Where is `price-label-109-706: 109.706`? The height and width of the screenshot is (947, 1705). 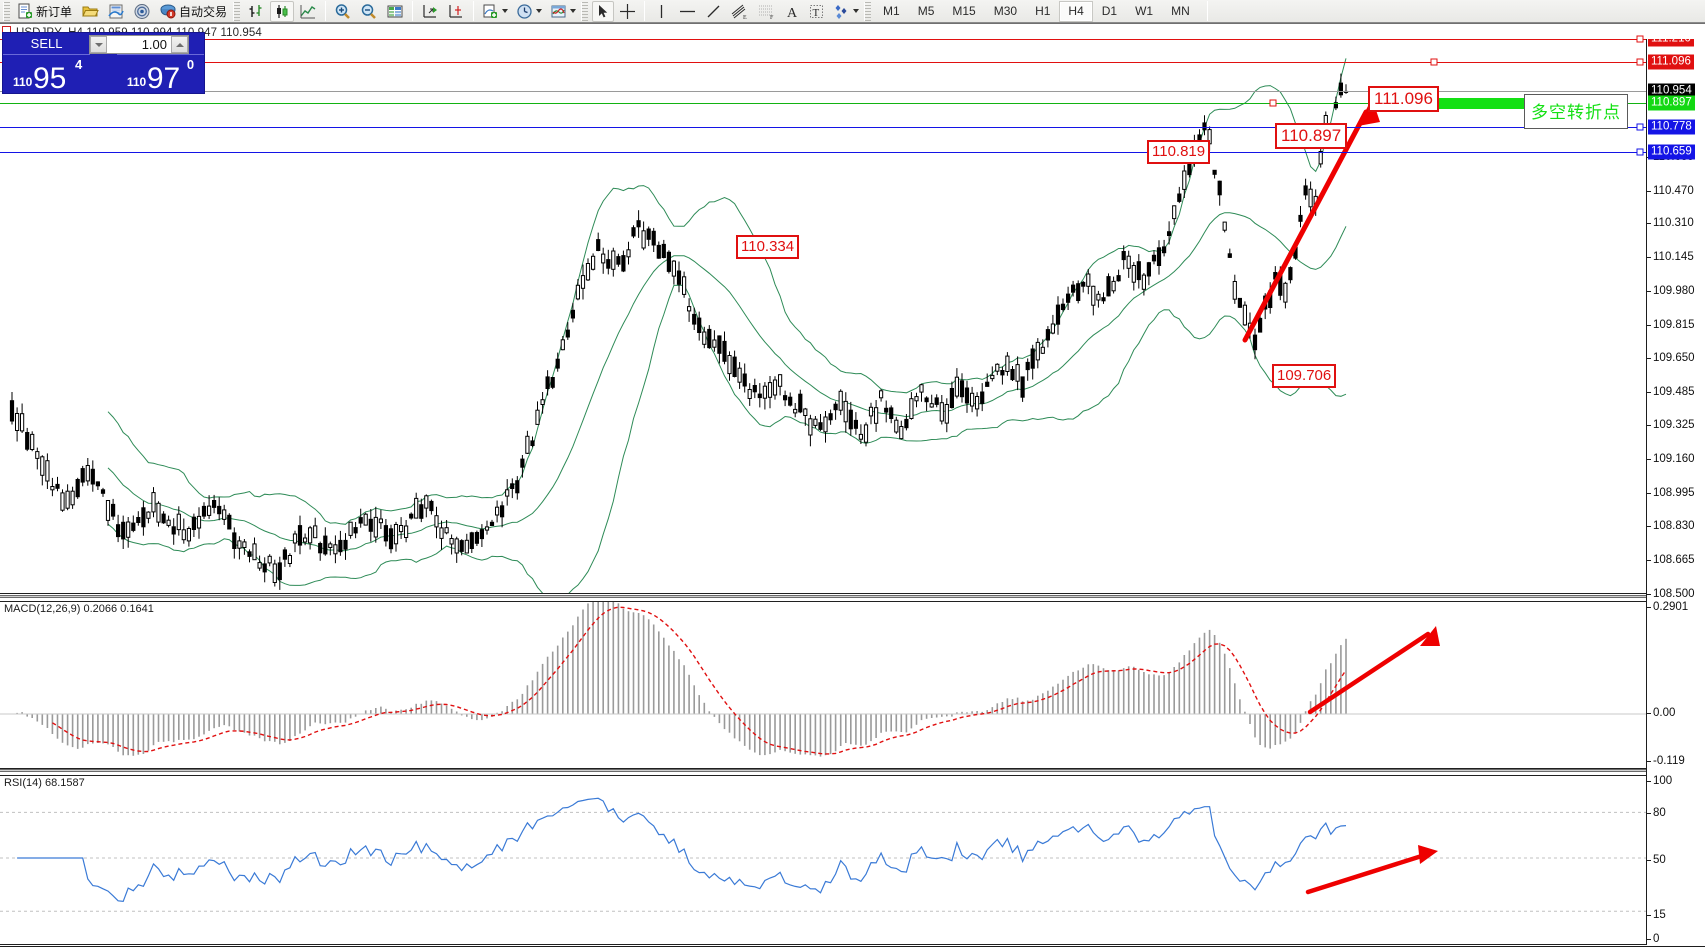
price-label-109-706: 109.706 is located at coordinates (1304, 376).